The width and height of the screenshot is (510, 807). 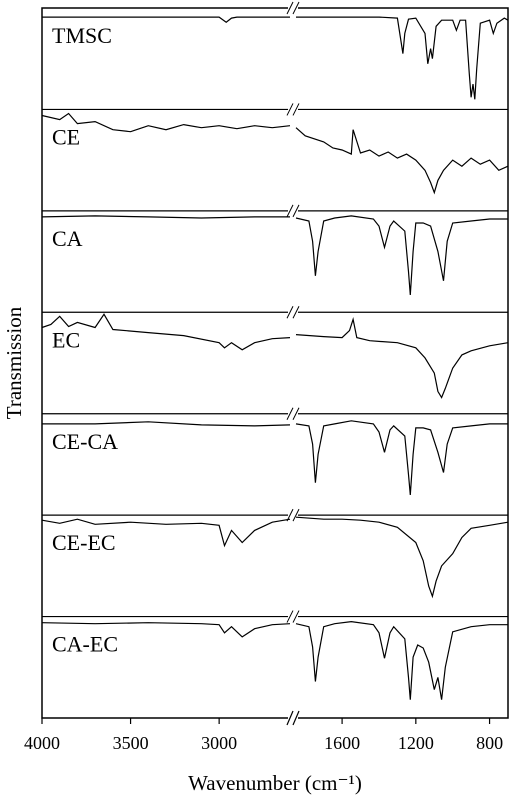 I want to click on legend-label: CA, so click(x=67, y=238).